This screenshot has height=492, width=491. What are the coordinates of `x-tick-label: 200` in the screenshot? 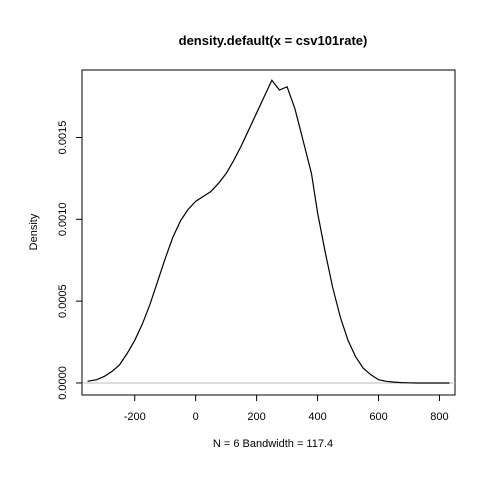 It's located at (256, 417).